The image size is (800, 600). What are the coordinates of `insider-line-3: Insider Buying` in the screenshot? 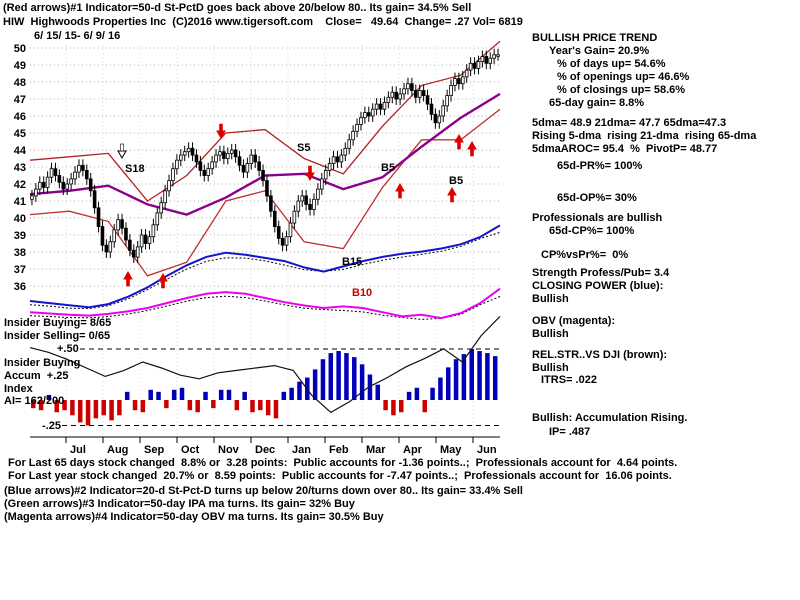 It's located at (42, 363).